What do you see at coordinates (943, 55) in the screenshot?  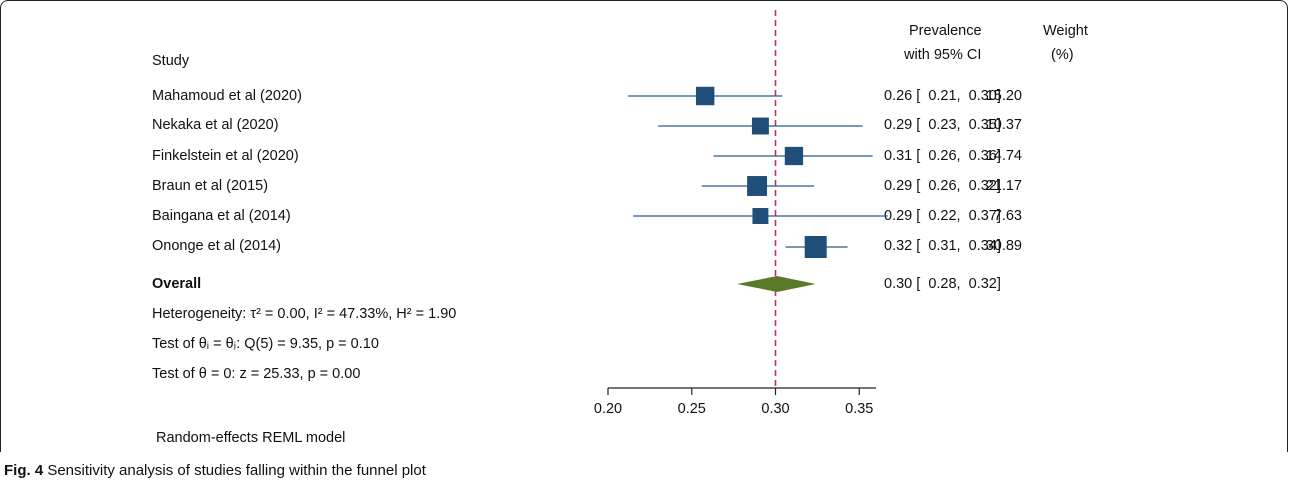 I see `estimate-column-header-line2: with 95% CI` at bounding box center [943, 55].